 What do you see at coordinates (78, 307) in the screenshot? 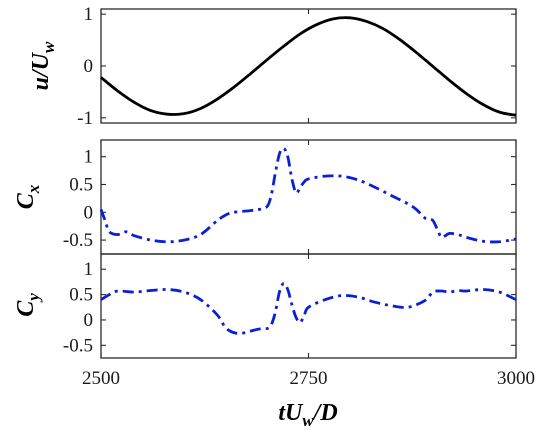
I see `panel-cy-ytick-labels: -0.5 0 0.5 1` at bounding box center [78, 307].